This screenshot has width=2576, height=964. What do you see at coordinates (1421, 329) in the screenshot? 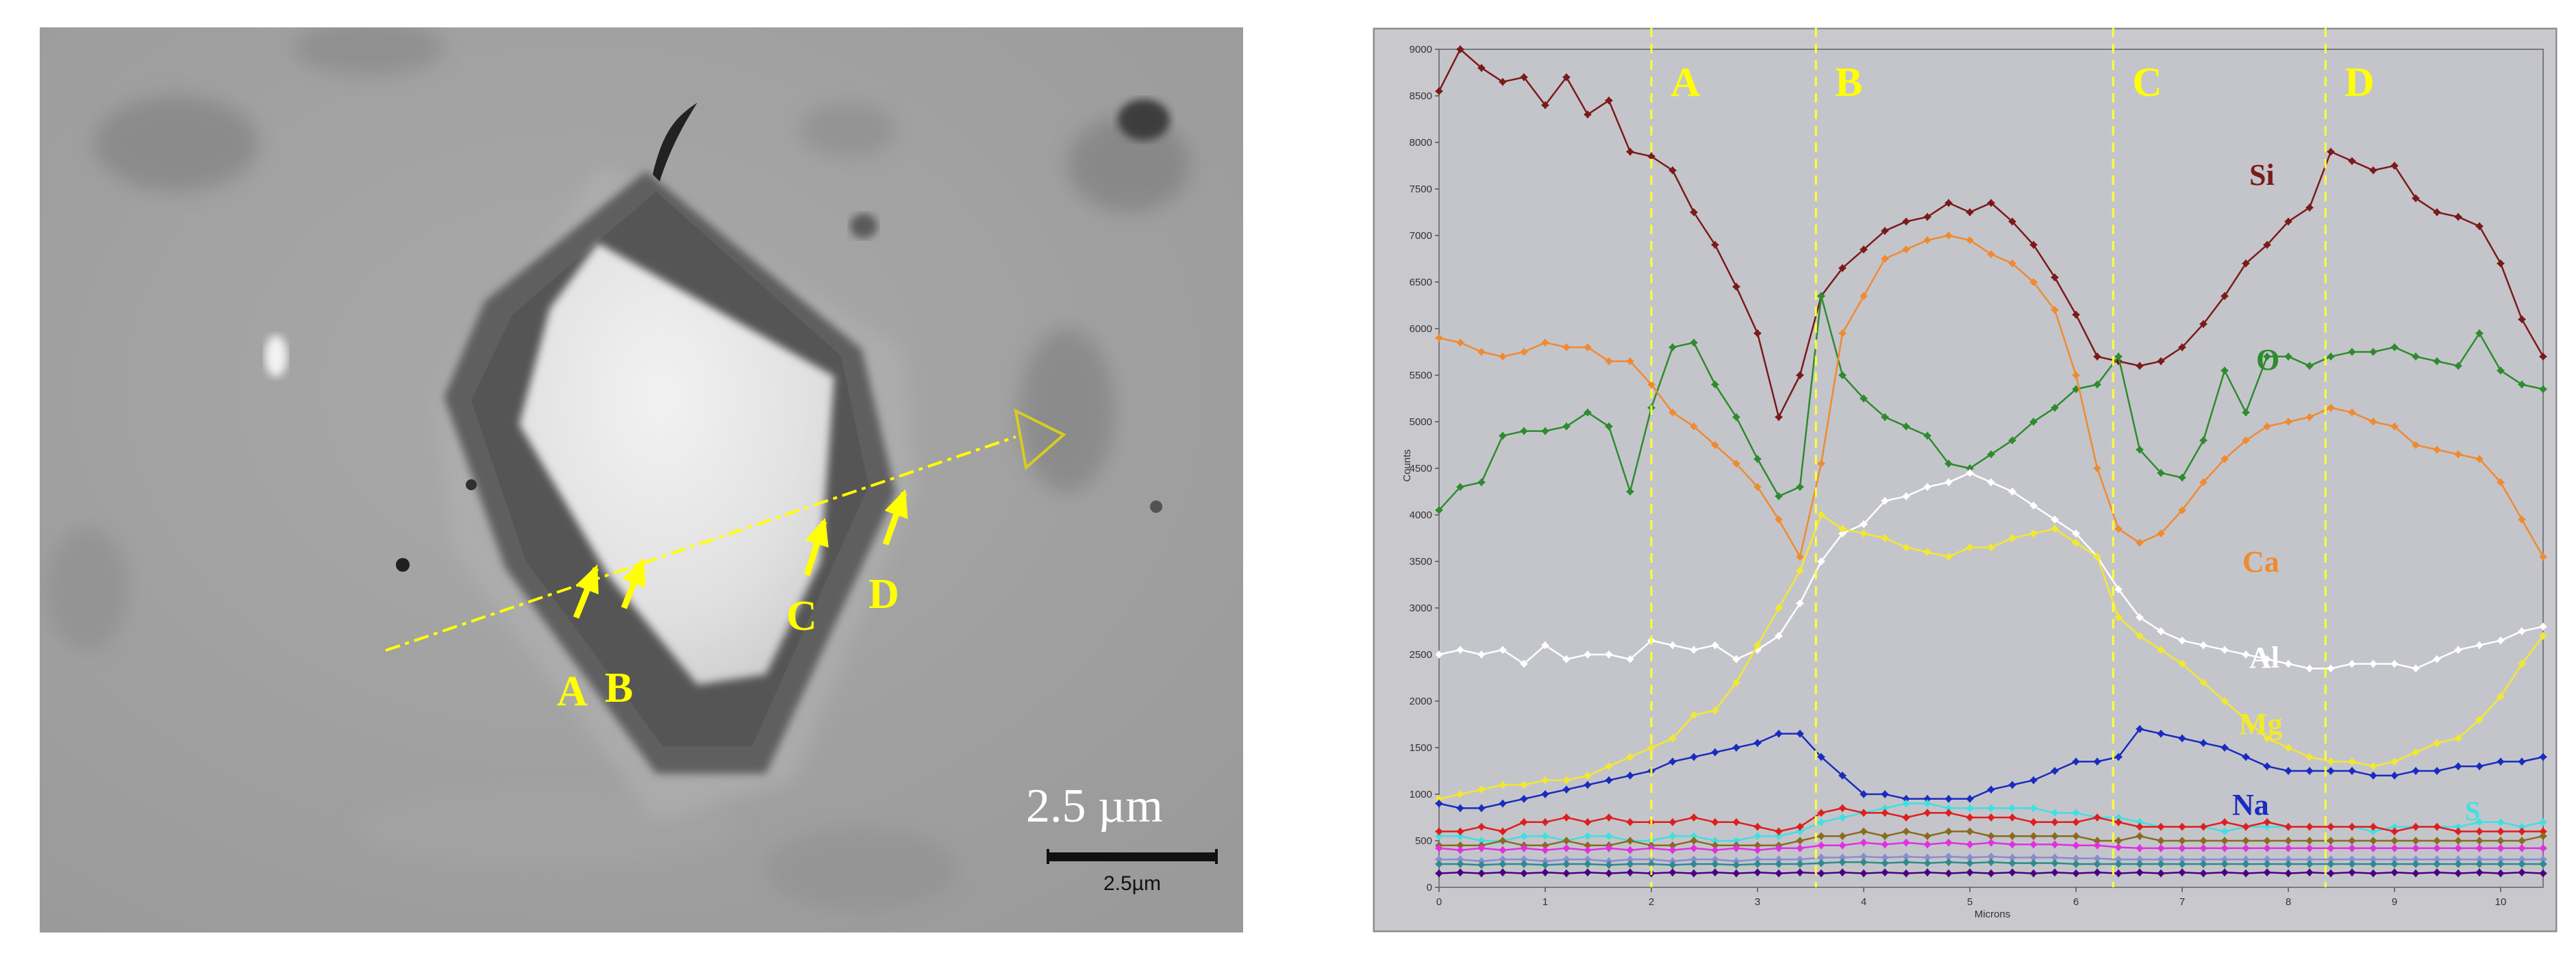
I see `y-tick-label: 6000` at bounding box center [1421, 329].